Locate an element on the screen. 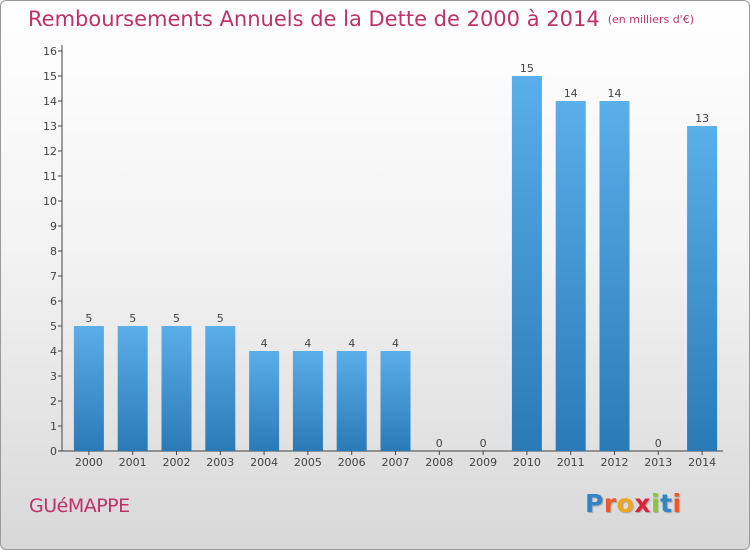  x-tick-label: 2007 is located at coordinates (396, 462).